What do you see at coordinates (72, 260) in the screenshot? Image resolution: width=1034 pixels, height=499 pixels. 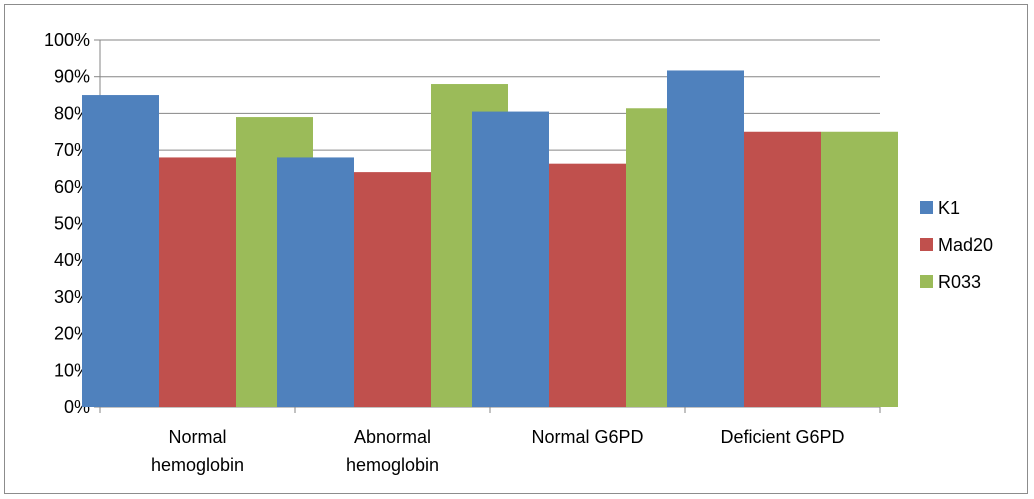 I see `y-tick-label: 40%` at bounding box center [72, 260].